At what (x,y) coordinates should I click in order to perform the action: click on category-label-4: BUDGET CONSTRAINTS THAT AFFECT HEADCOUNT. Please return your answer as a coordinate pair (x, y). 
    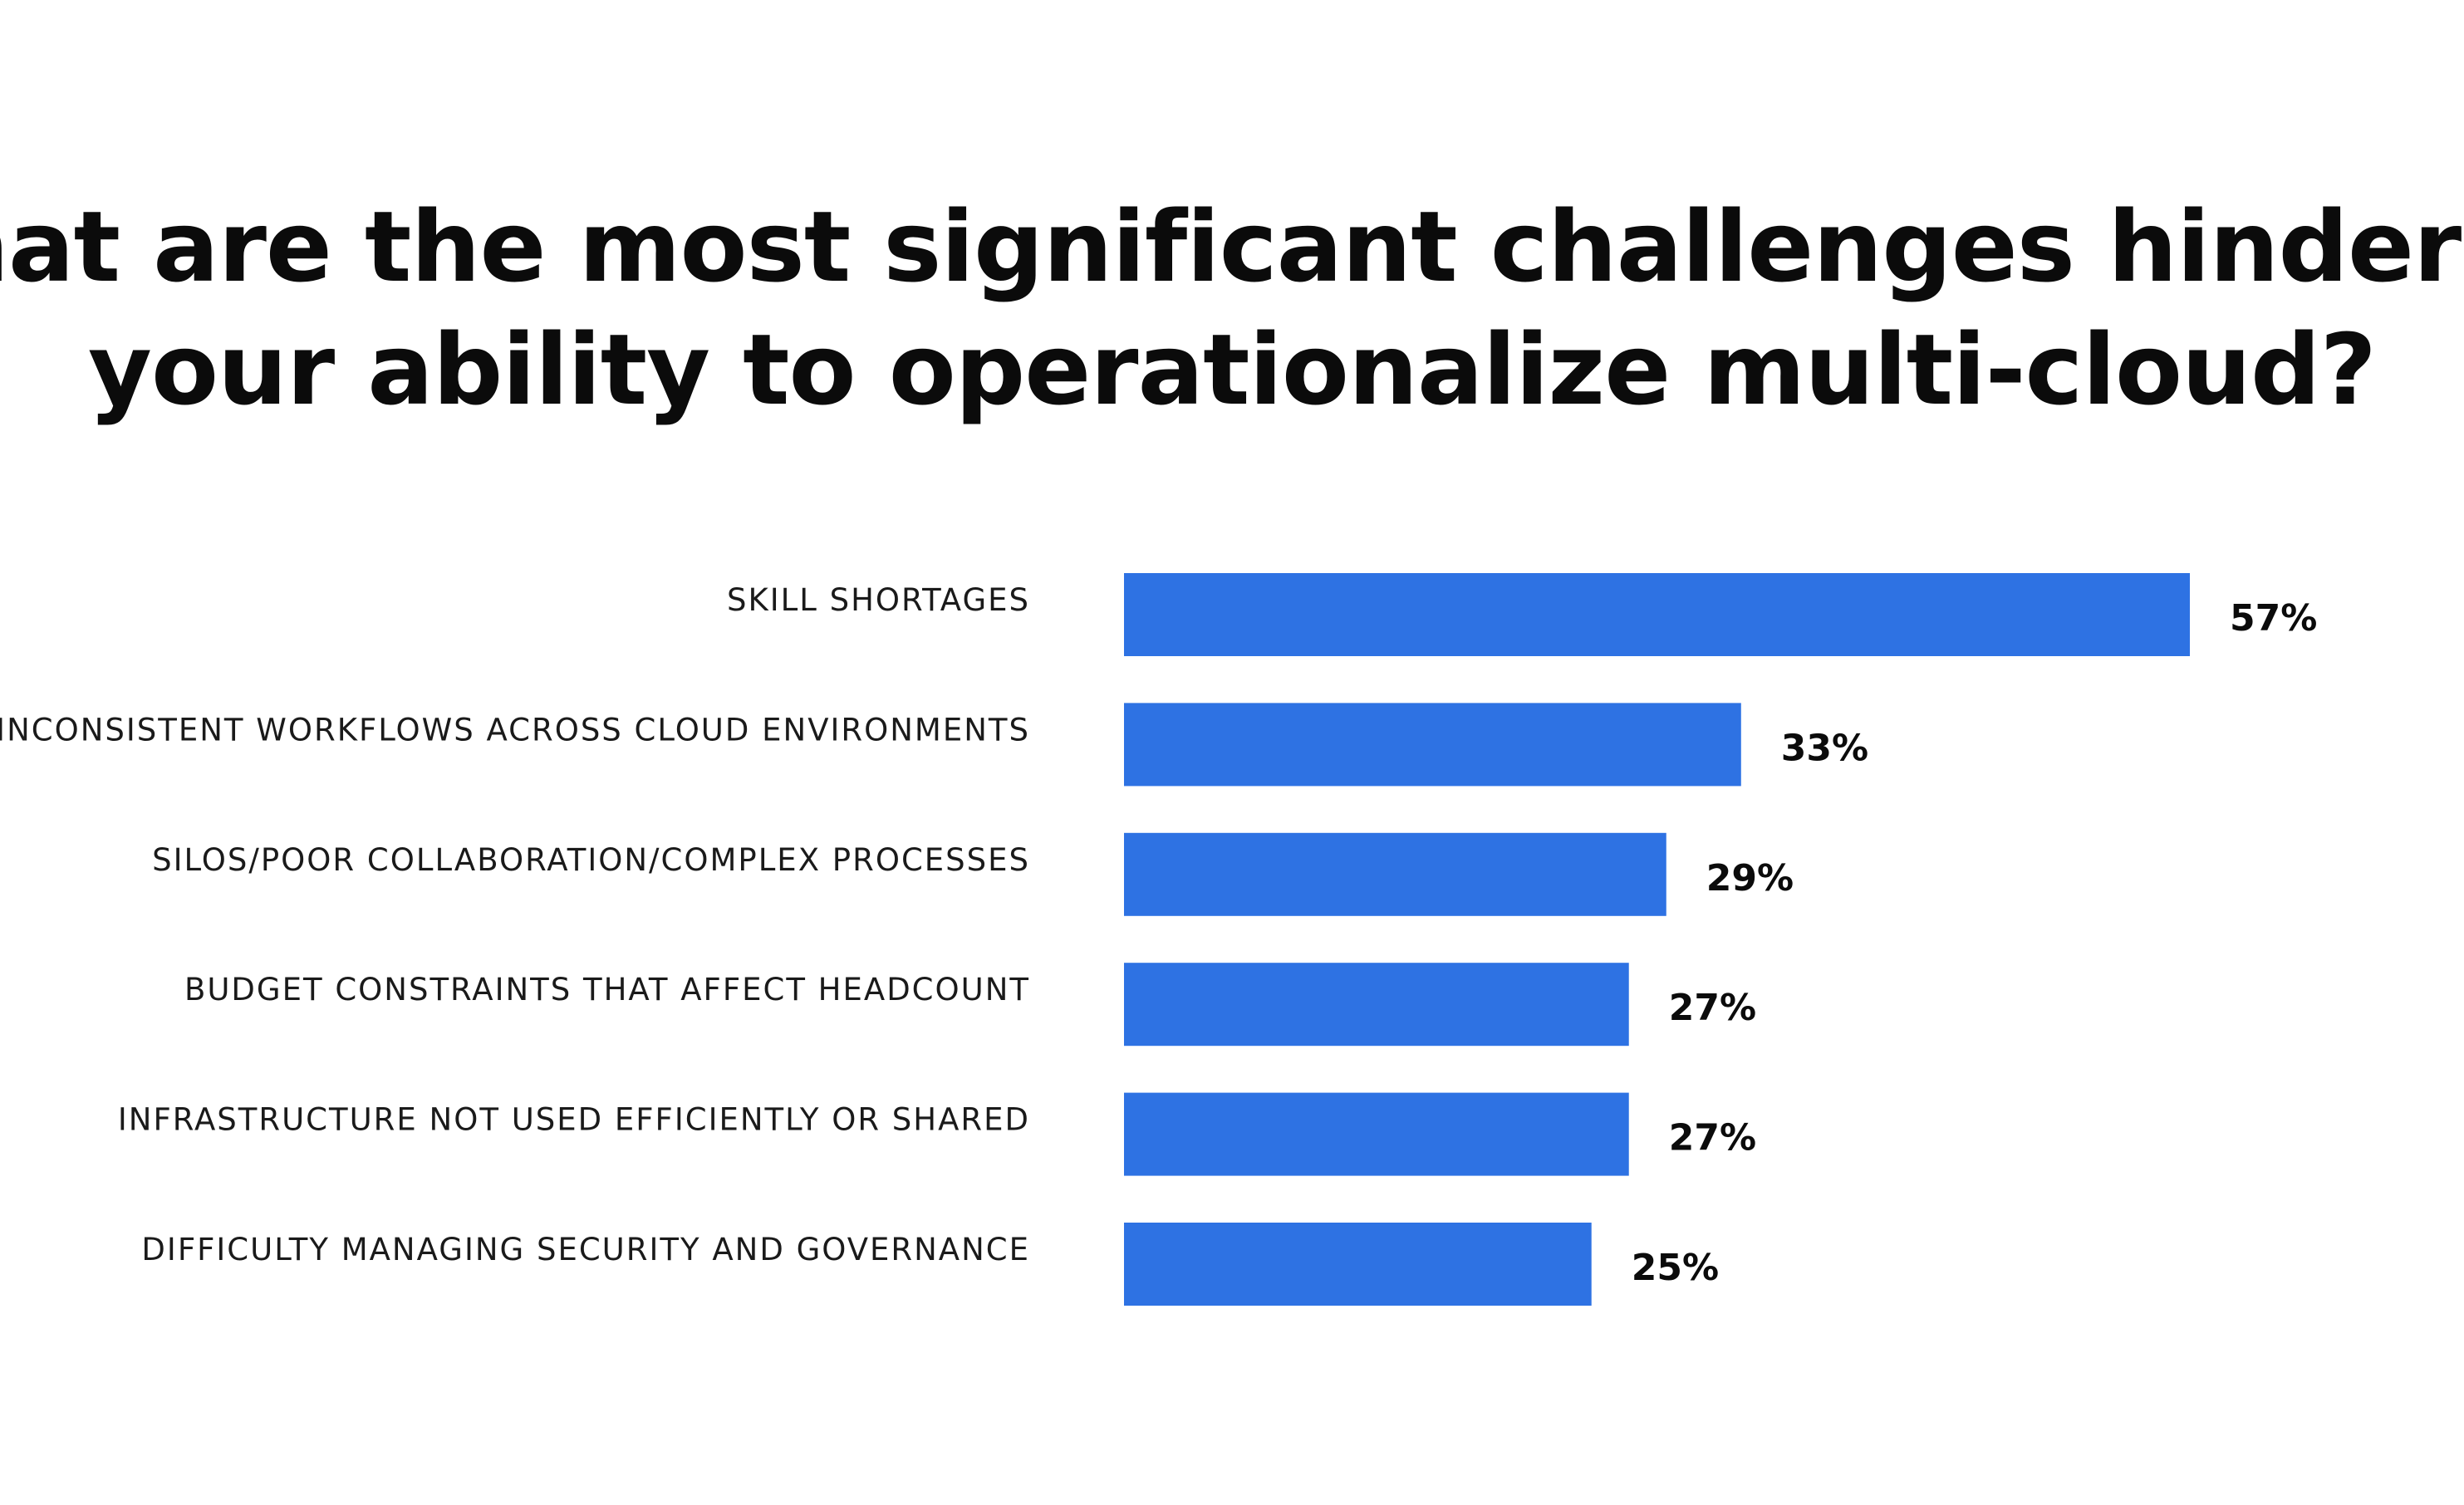
    Looking at the image, I should click on (607, 989).